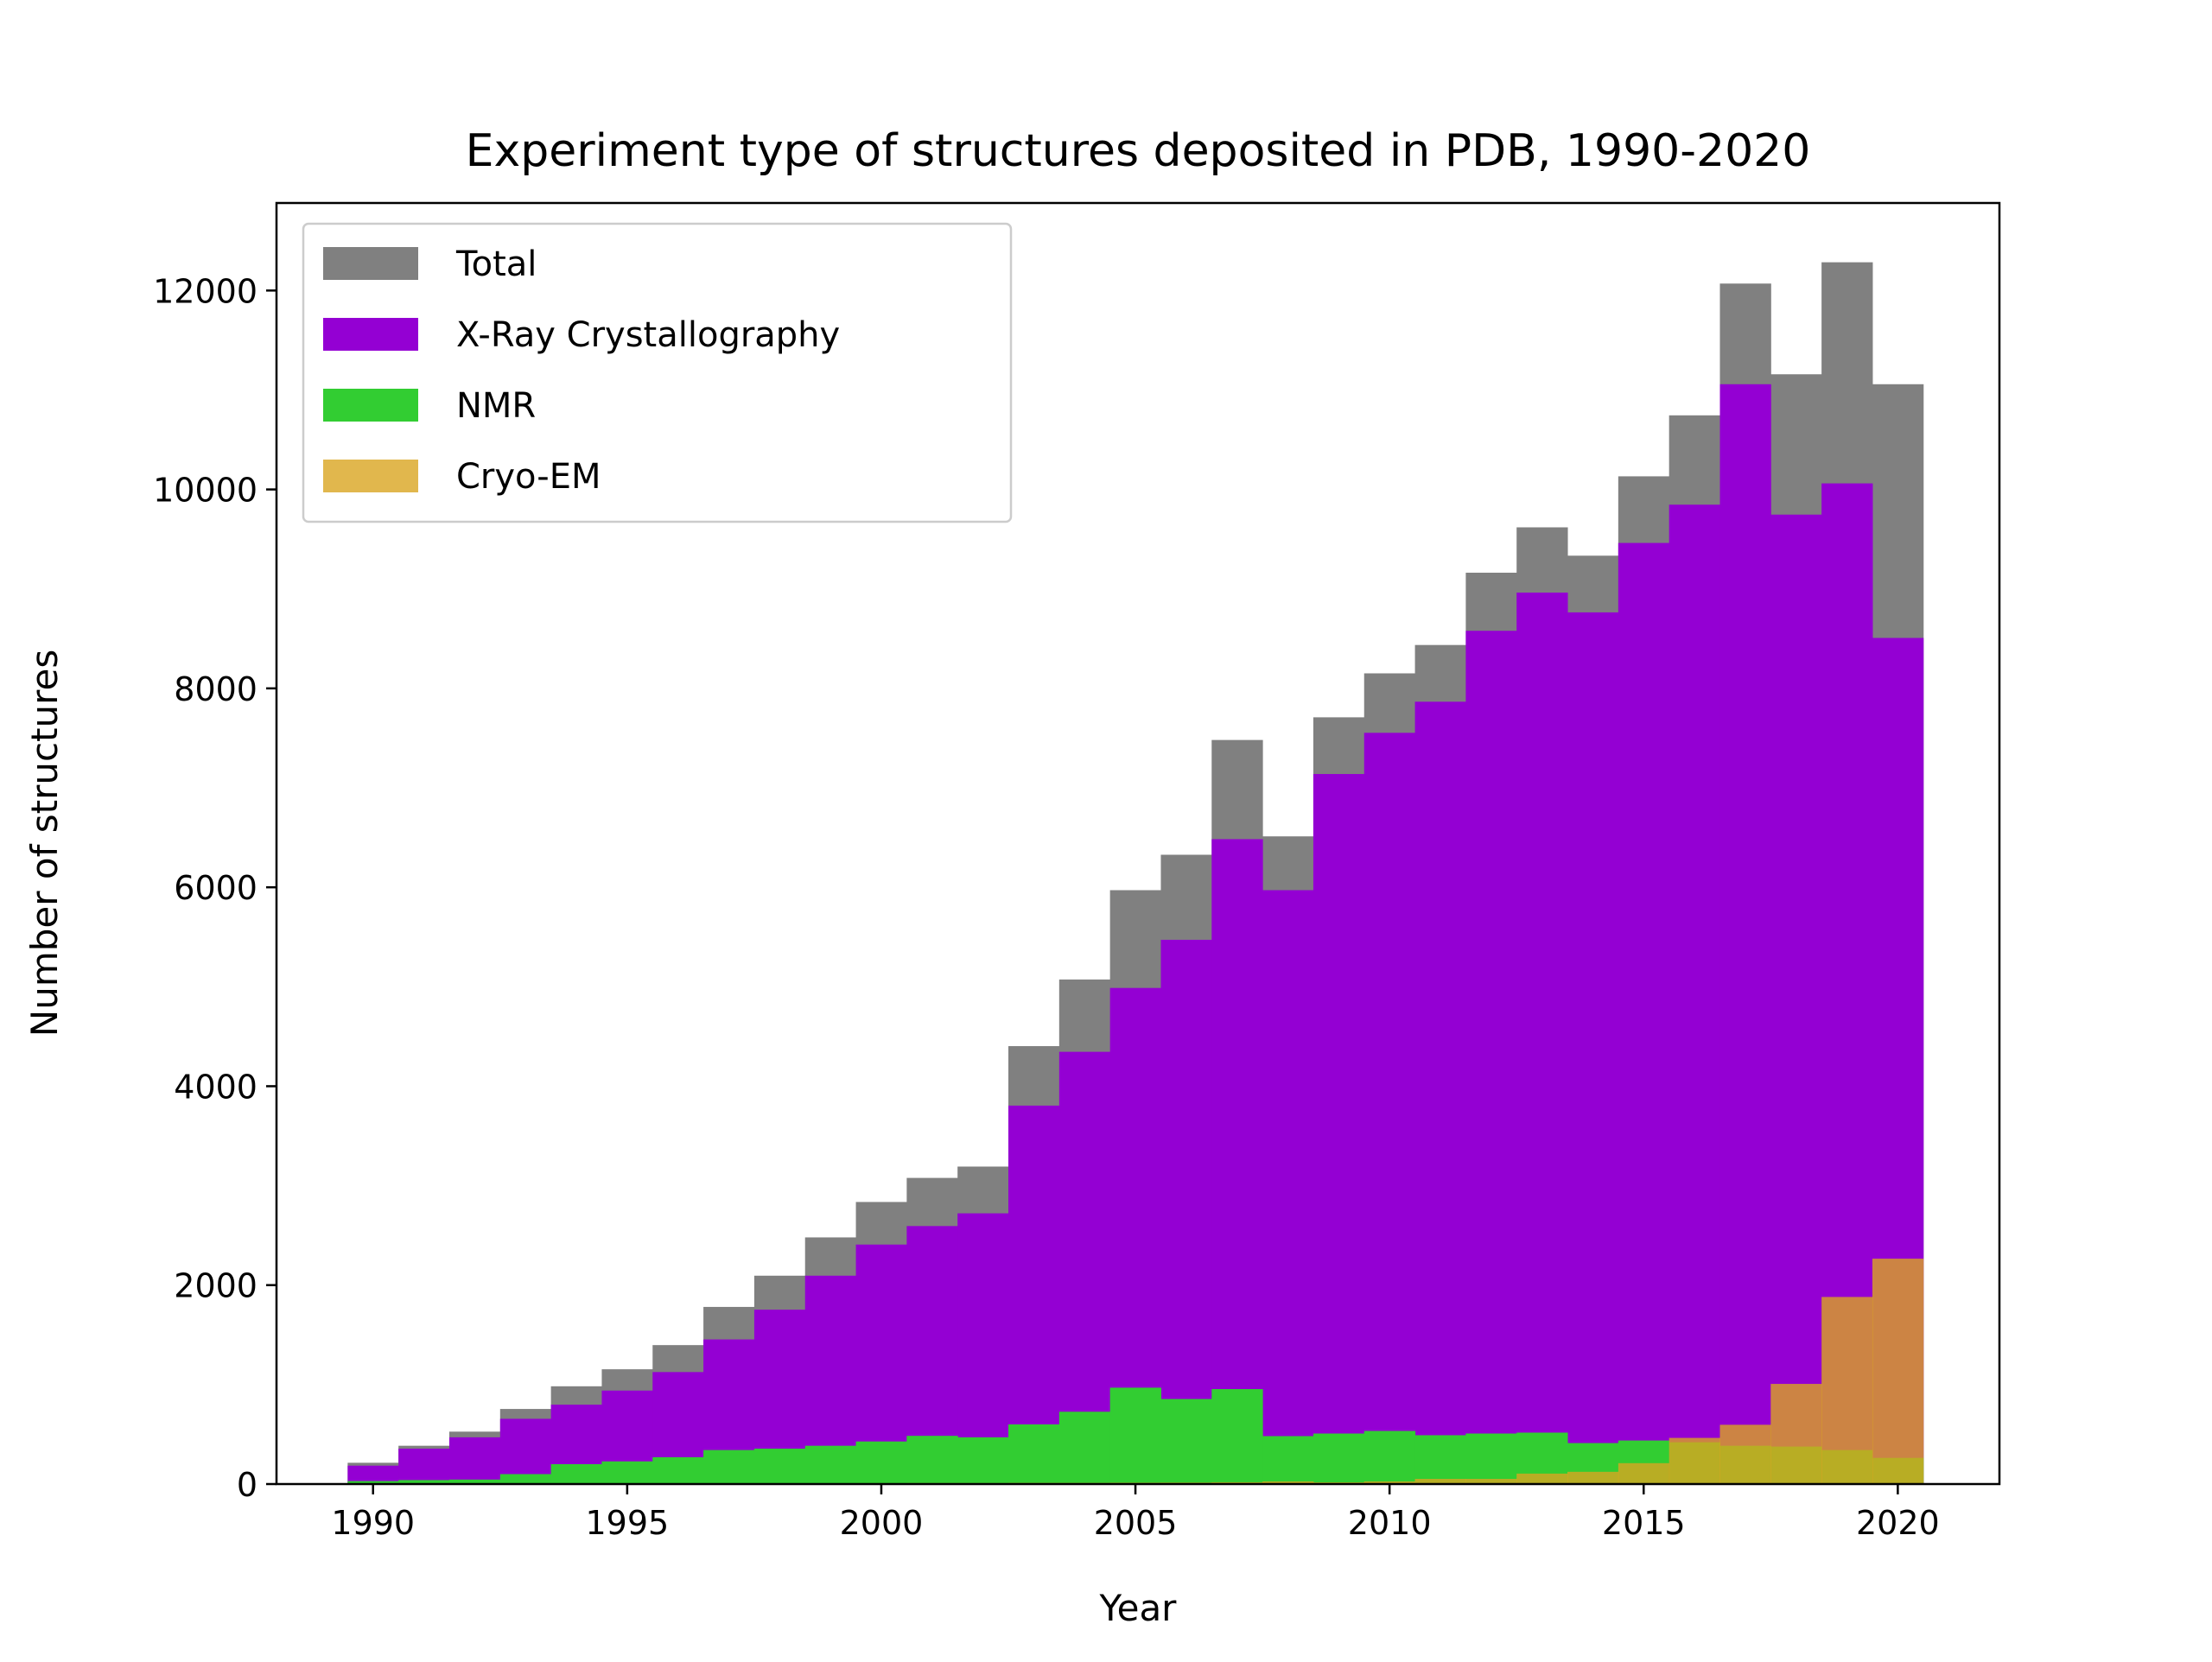  Describe the element at coordinates (44, 843) in the screenshot. I see `y-axis-label: Number of structures` at that location.